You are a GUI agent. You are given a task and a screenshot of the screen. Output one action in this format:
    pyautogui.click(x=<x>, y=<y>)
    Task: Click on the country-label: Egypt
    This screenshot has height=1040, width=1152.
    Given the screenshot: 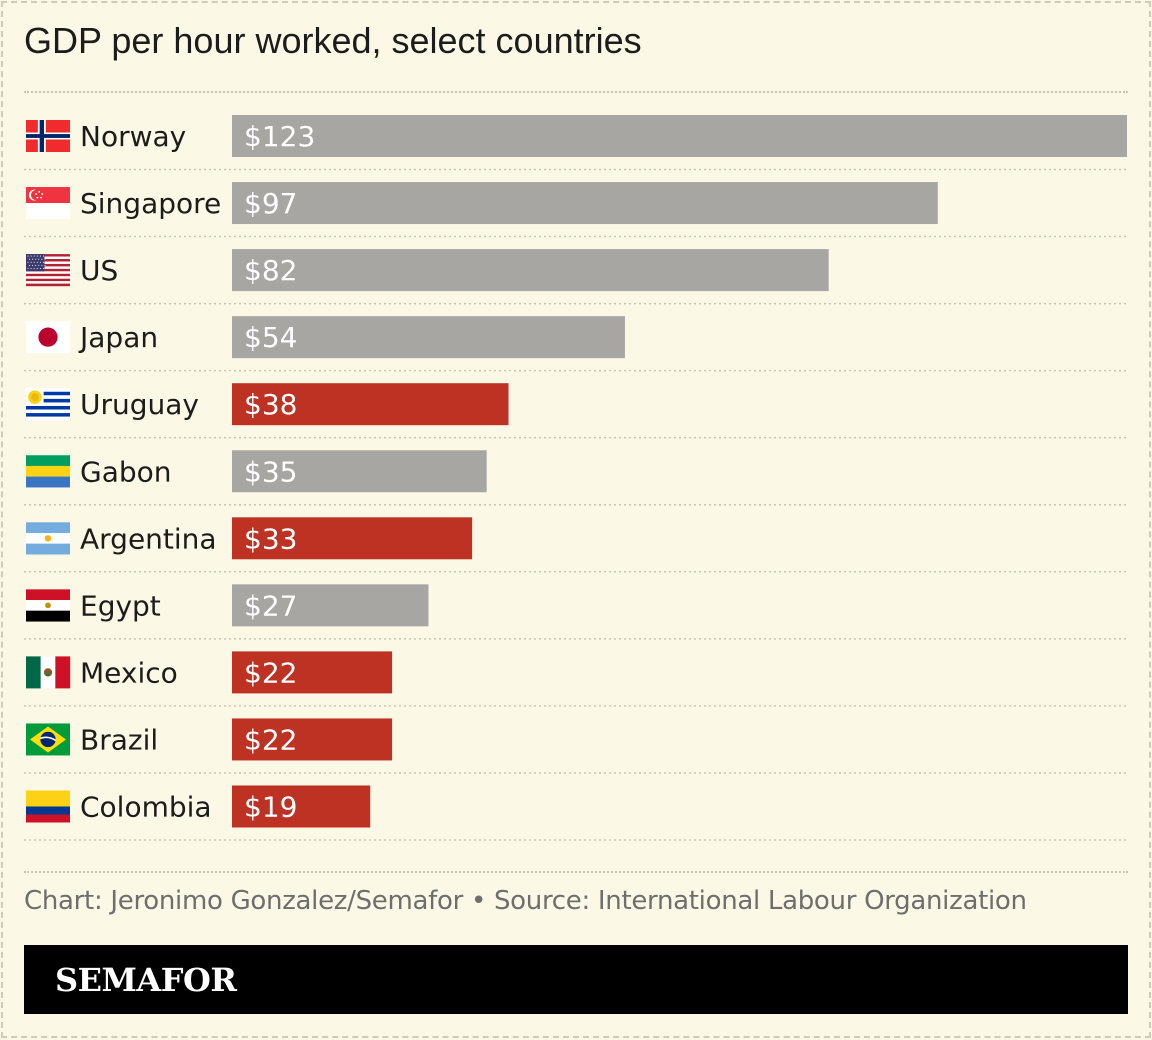 What is the action you would take?
    pyautogui.click(x=120, y=605)
    